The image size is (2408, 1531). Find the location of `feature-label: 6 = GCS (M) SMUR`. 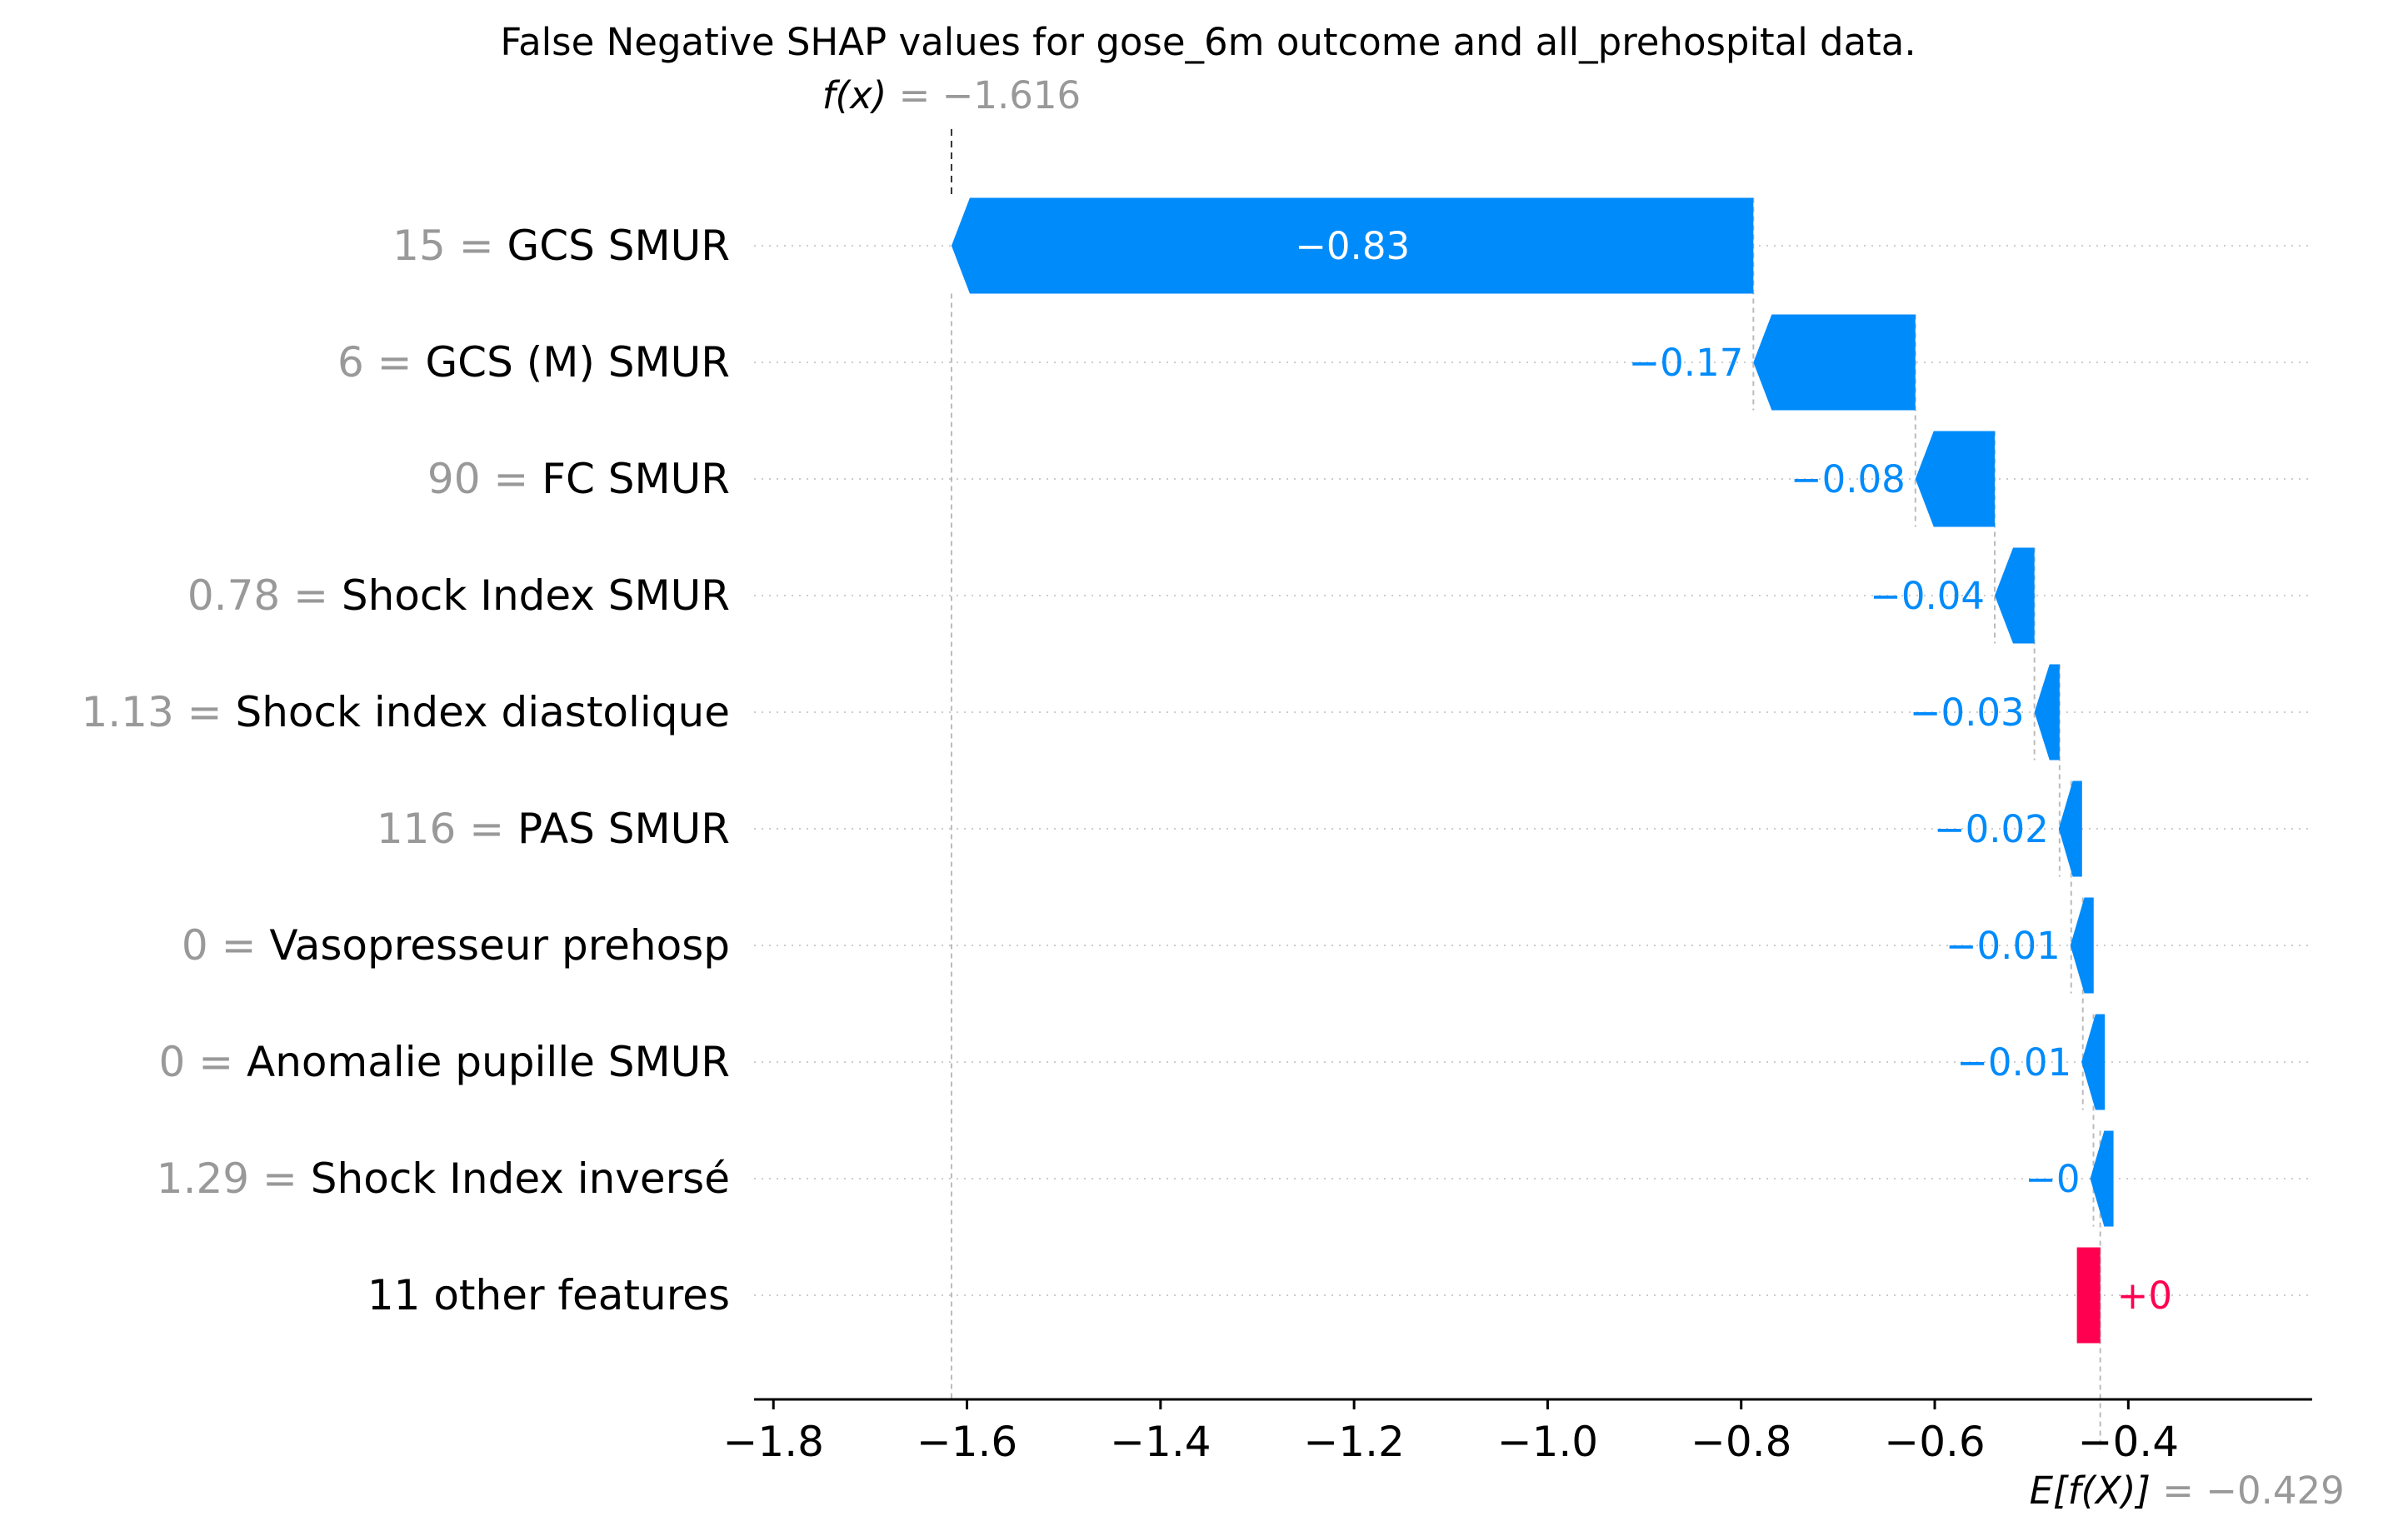

feature-label: 6 = GCS (M) SMUR is located at coordinates (533, 362).